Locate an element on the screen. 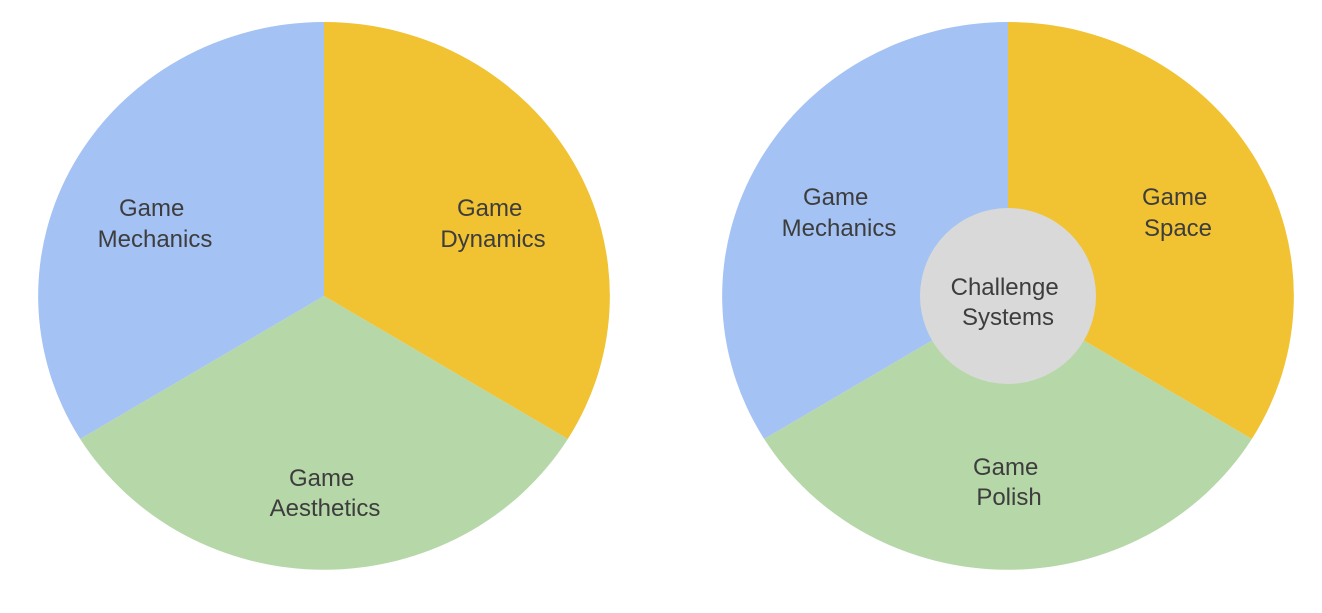 The image size is (1322, 613). right-label-game-space: Game Space is located at coordinates (1178, 213).